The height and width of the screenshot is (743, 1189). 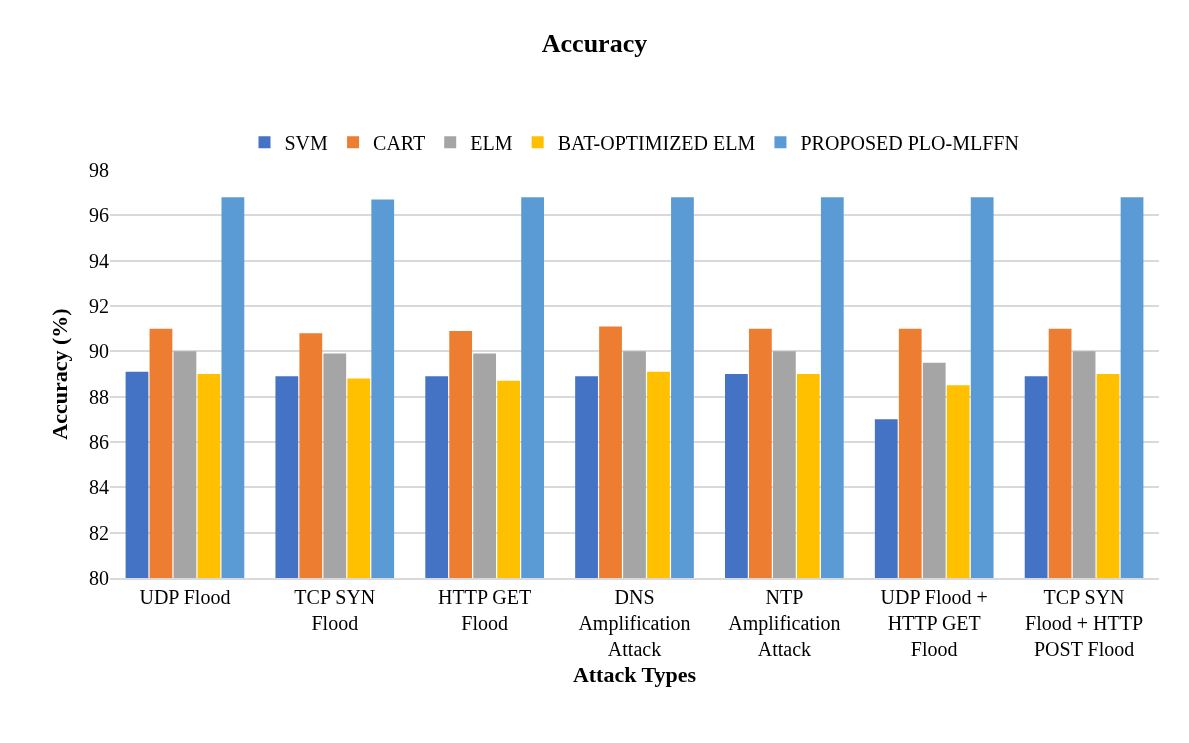 What do you see at coordinates (99, 215) in the screenshot?
I see `y-tick-label: 96` at bounding box center [99, 215].